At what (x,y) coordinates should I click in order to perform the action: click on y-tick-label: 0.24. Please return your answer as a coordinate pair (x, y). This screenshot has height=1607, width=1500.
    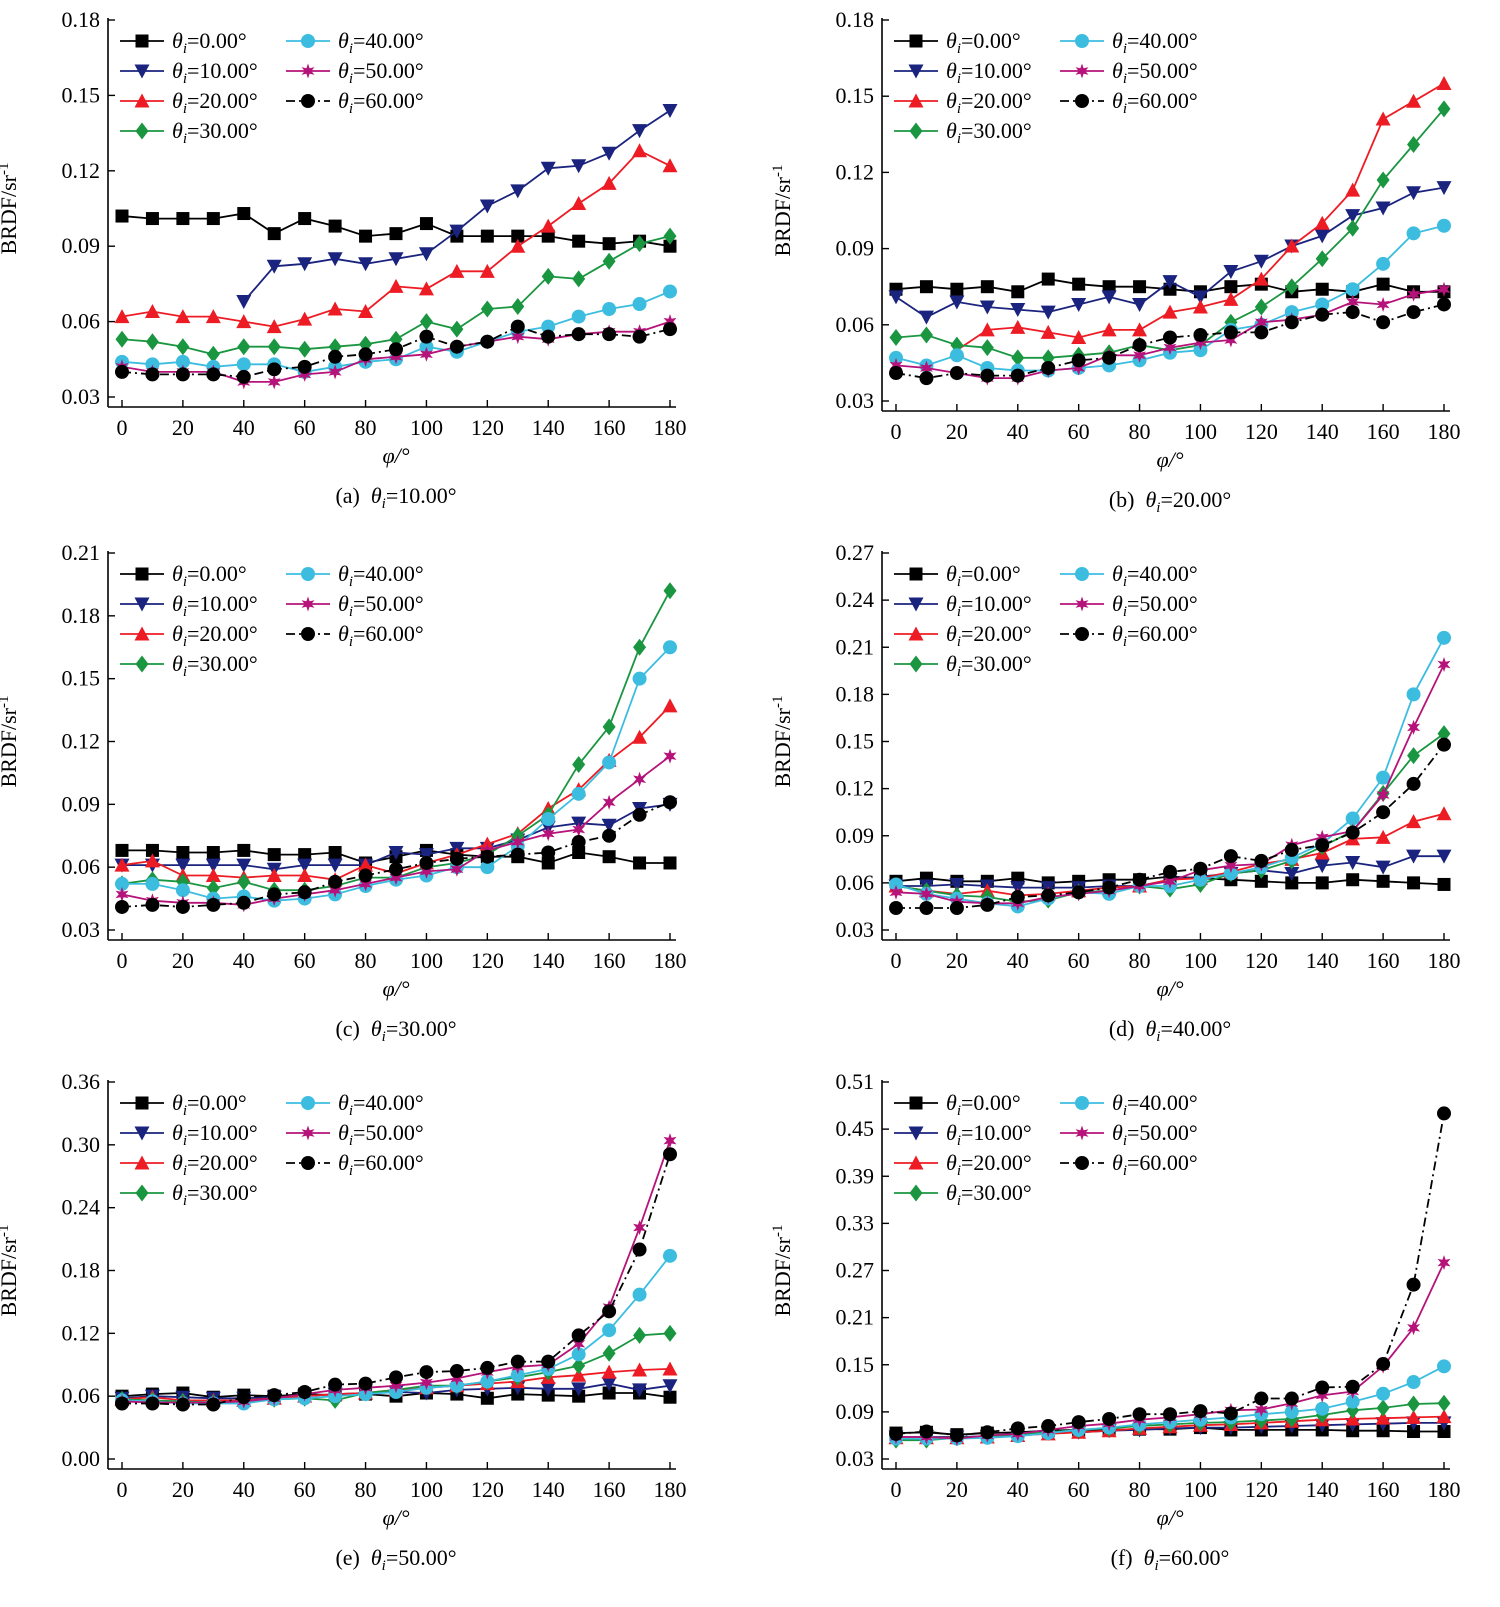
    Looking at the image, I should click on (81, 1207).